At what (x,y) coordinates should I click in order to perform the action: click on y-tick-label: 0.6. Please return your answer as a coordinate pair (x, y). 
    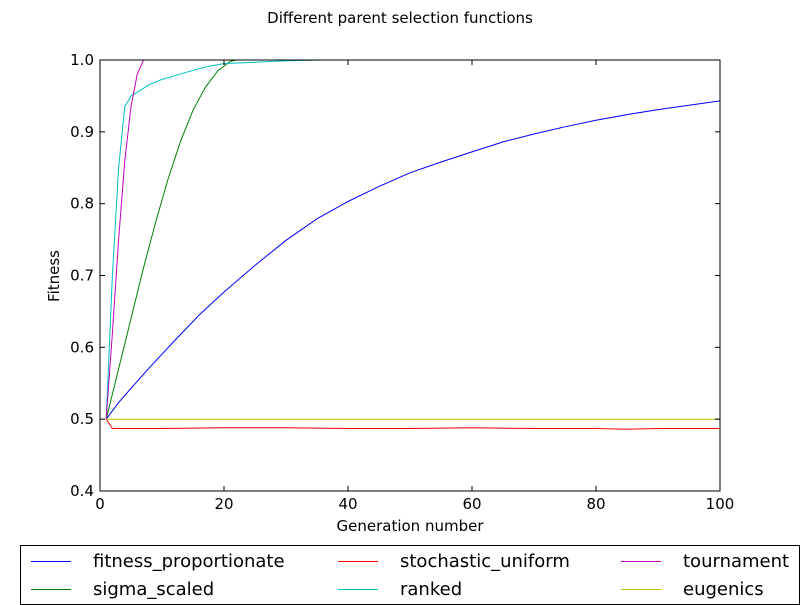
    Looking at the image, I should click on (82, 347).